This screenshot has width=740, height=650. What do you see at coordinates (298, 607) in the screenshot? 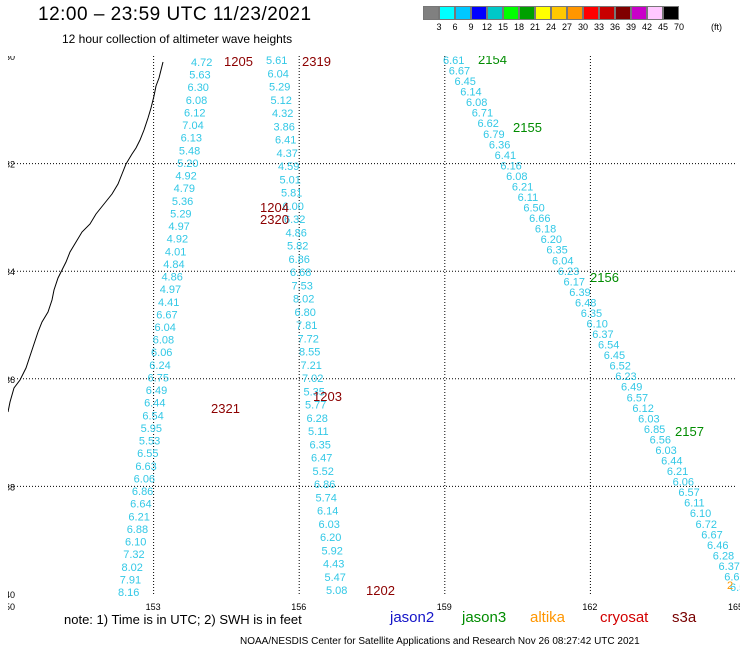
I see `lon-label: 156` at bounding box center [298, 607].